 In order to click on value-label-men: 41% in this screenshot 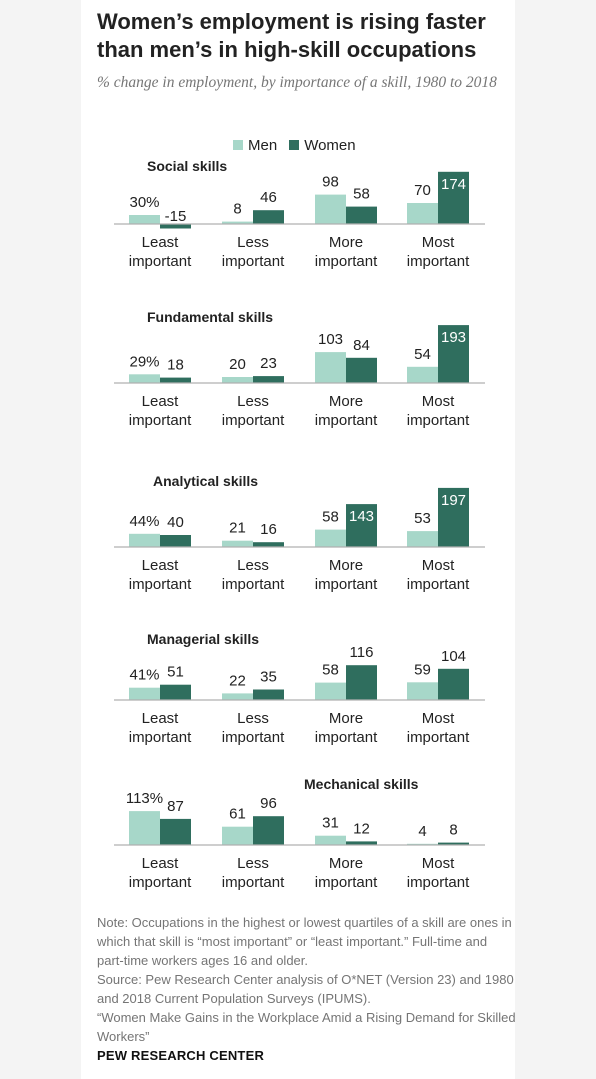, I will do `click(144, 675)`.